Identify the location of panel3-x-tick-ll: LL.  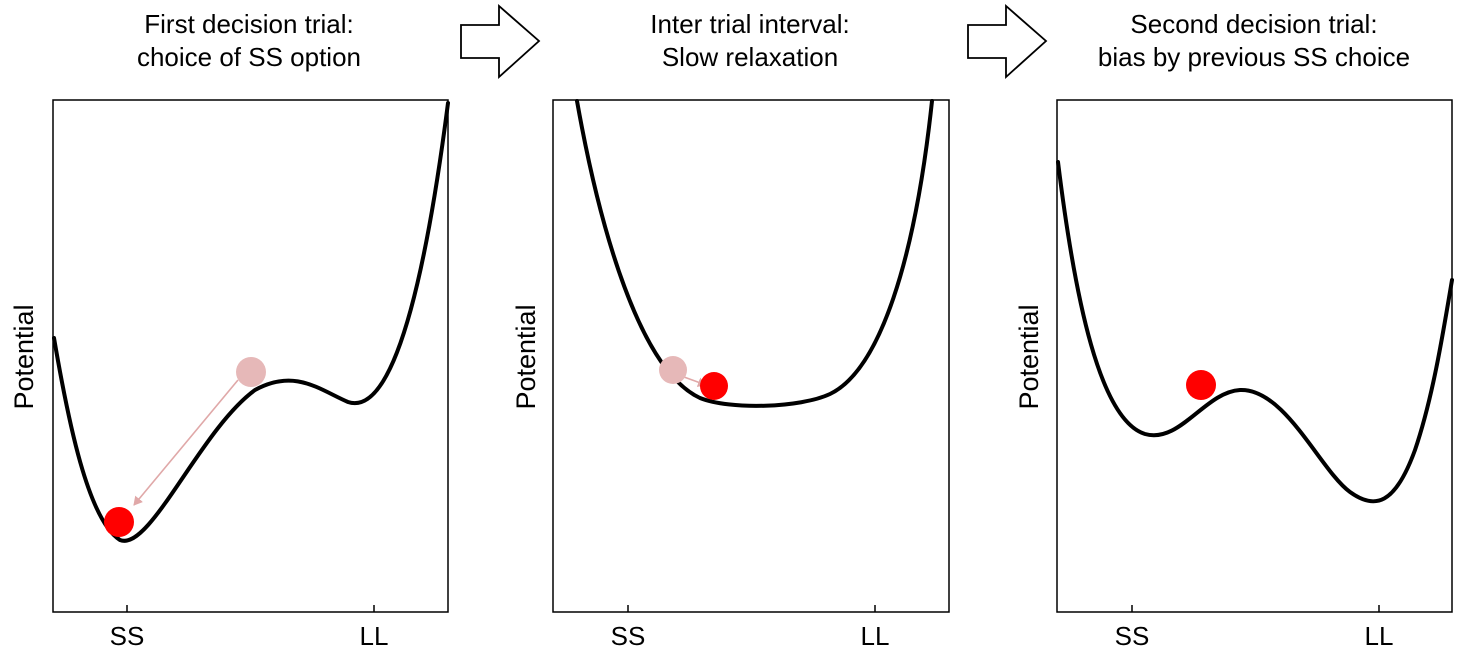
(1379, 636).